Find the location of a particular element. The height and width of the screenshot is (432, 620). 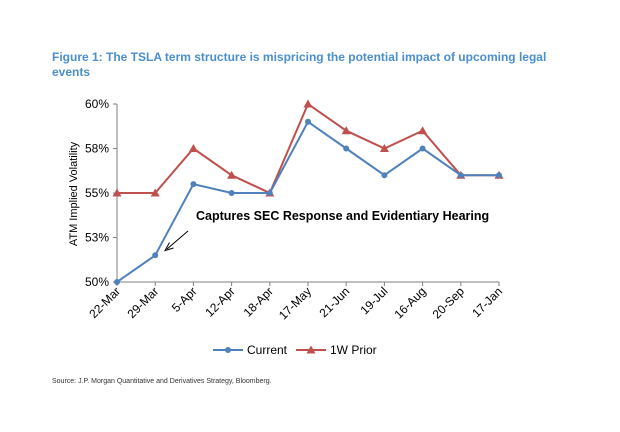

y-tick-label: 53% is located at coordinates (97, 238).